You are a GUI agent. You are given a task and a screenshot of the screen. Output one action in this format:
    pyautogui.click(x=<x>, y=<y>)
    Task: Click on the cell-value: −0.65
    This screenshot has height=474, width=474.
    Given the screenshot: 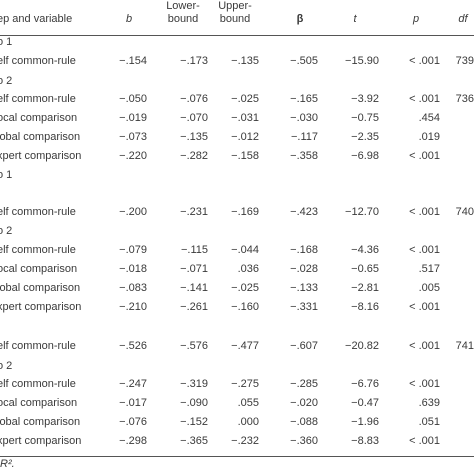 What is the action you would take?
    pyautogui.click(x=365, y=269)
    